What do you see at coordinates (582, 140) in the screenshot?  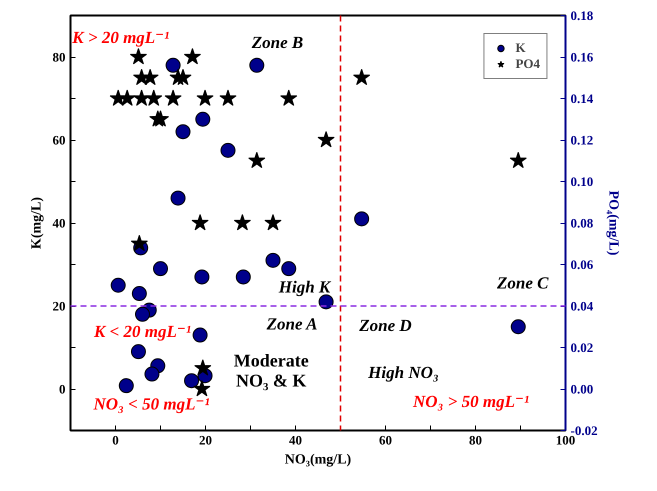 I see `y2-tick-label: 0.12` at bounding box center [582, 140].